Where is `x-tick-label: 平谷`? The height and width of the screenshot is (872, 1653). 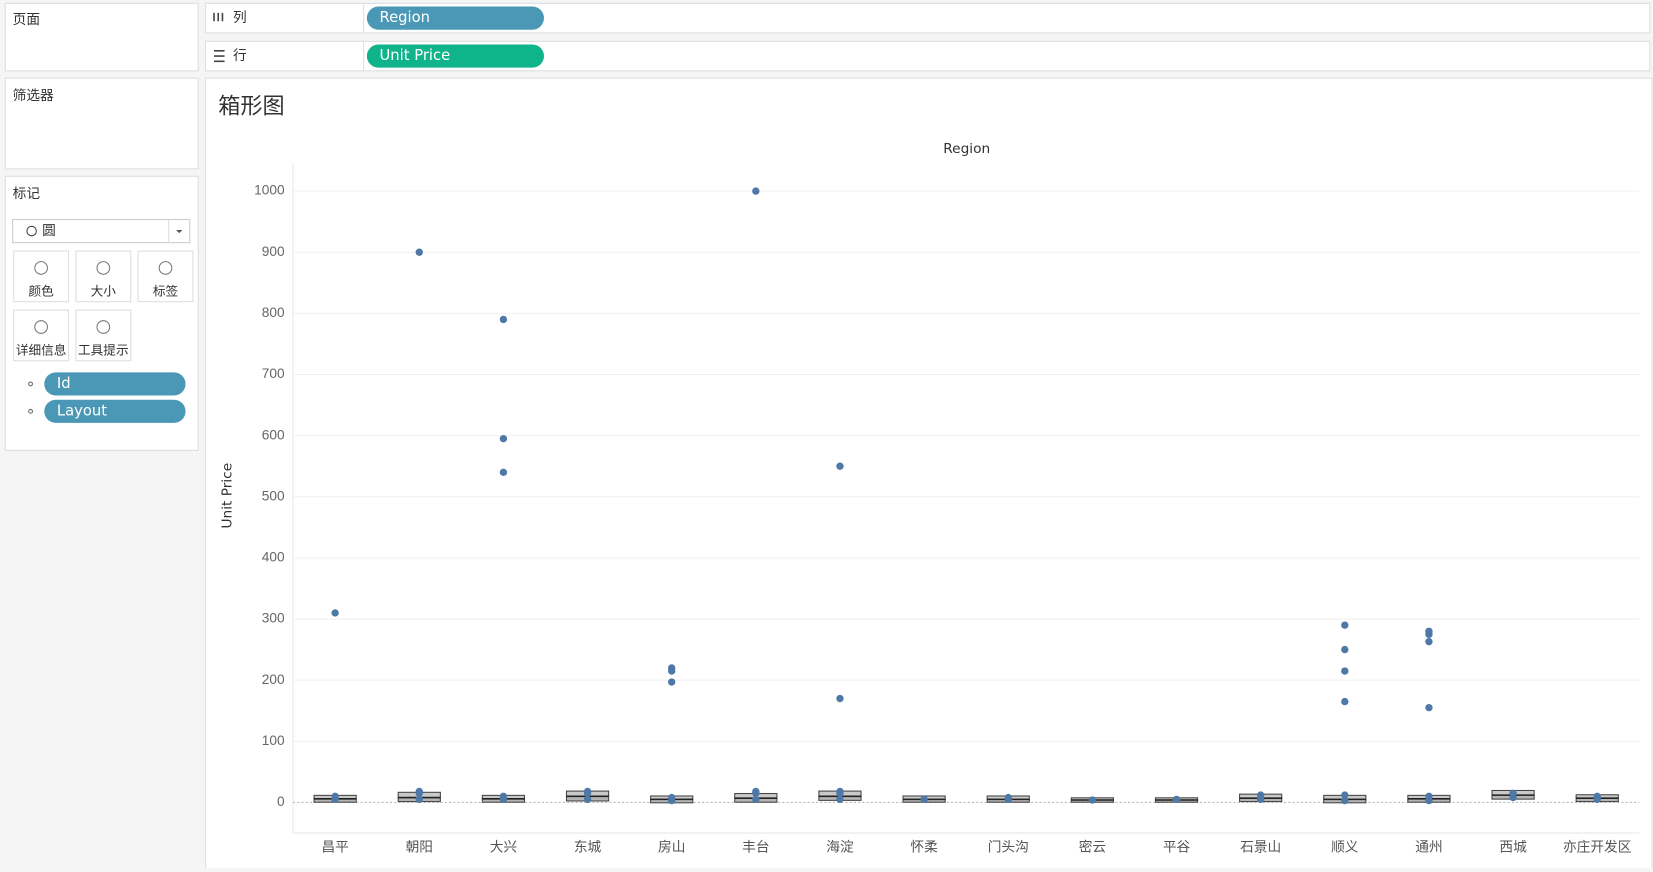
x-tick-label: 平谷 is located at coordinates (1177, 847).